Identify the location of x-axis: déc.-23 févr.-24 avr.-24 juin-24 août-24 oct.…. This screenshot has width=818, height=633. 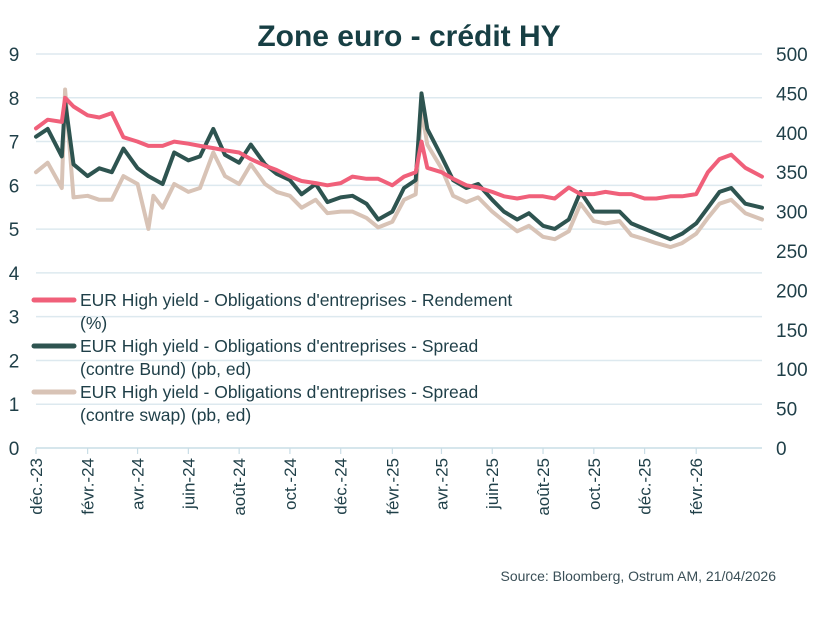
(366, 482).